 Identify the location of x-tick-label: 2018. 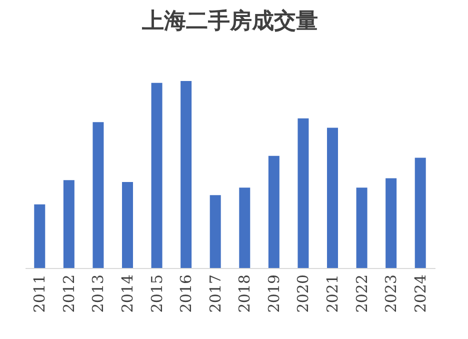
(245, 293).